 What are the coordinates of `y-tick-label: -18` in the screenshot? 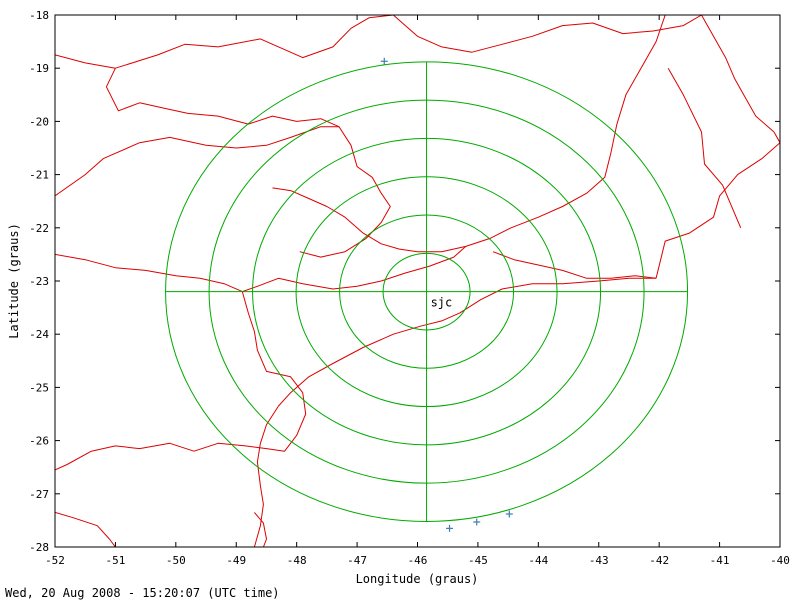 It's located at (39, 15).